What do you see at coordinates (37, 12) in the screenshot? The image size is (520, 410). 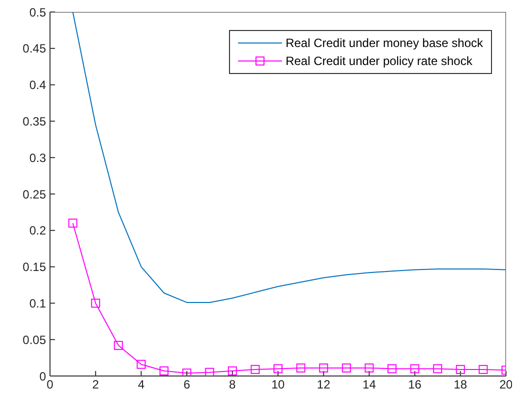 I see `y-tick-label: 0.5` at bounding box center [37, 12].